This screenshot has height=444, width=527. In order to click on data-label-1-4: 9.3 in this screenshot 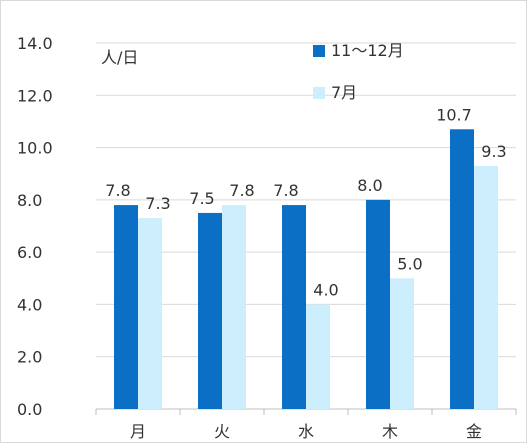, I will do `click(493, 151)`.